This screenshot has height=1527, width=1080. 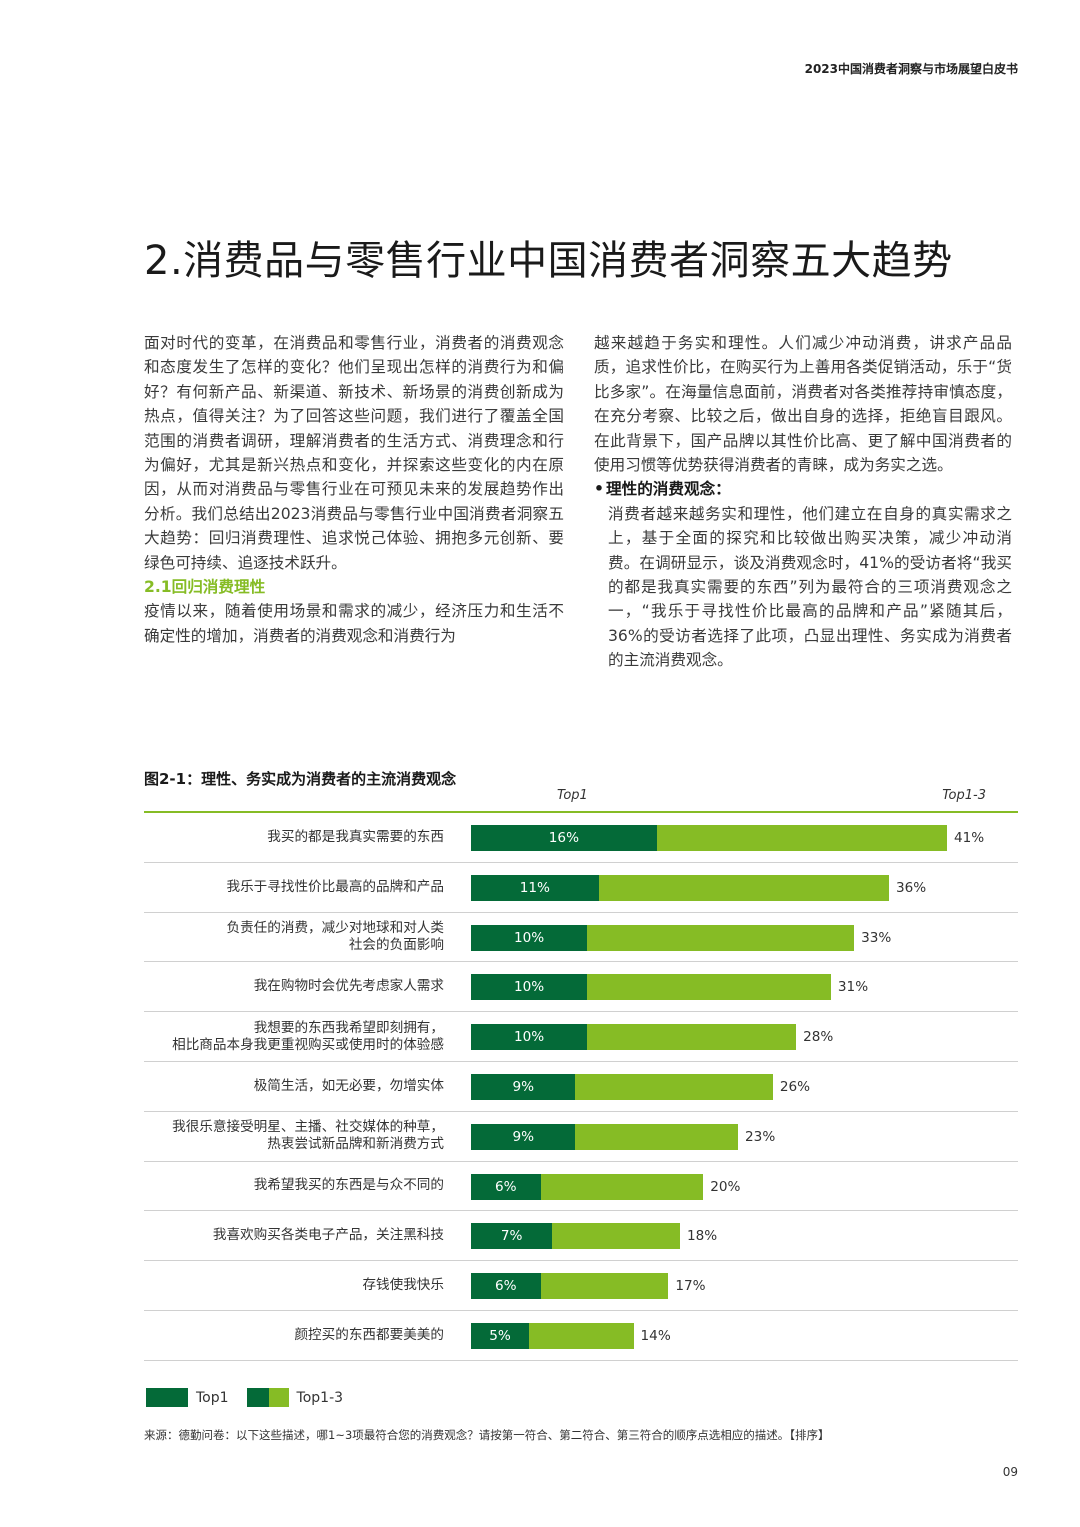 I want to click on category-label-text: 负责任的消费，减少对地球和对人类 社会的负面影响, so click(x=335, y=936).